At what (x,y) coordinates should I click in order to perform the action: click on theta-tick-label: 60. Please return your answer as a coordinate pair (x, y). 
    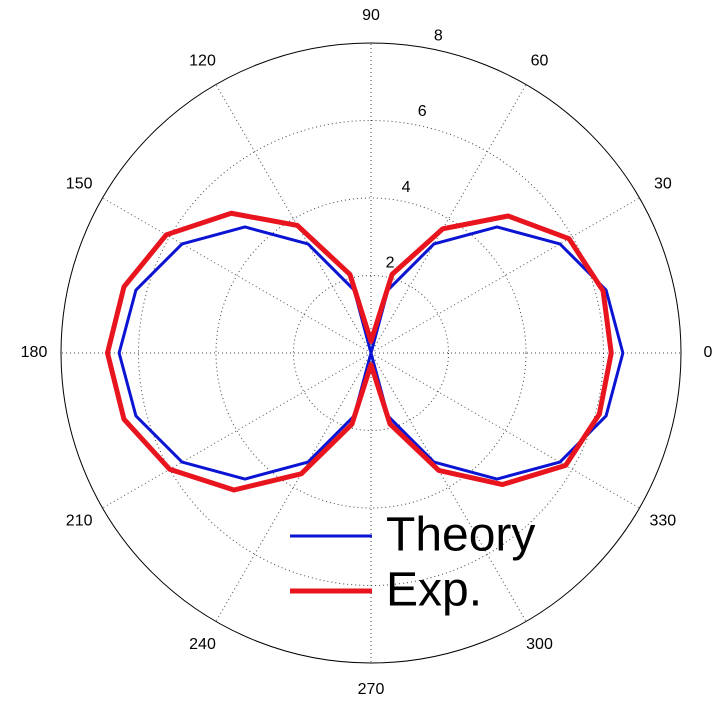
    Looking at the image, I should click on (540, 60).